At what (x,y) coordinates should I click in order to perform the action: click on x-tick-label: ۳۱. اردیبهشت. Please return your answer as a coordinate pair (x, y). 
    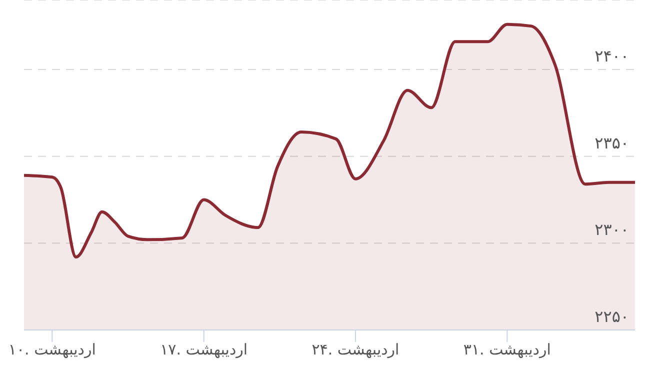
    Looking at the image, I should click on (507, 349).